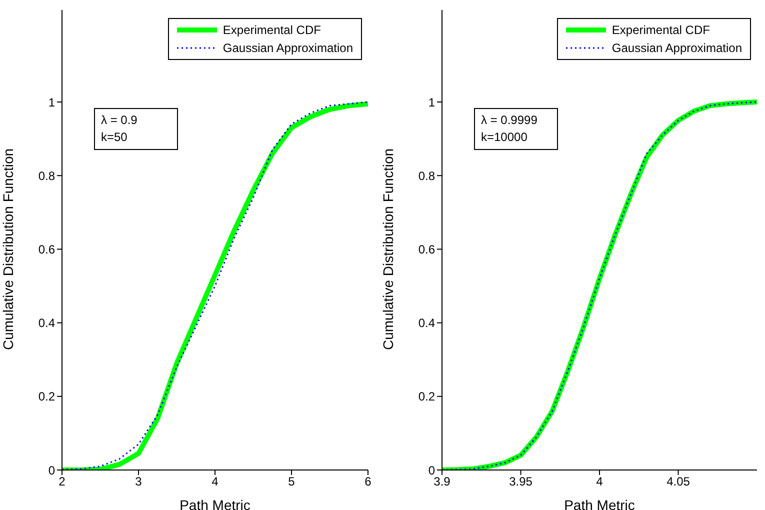  Describe the element at coordinates (521, 481) in the screenshot. I see `x-tick-label: 3.95` at that location.